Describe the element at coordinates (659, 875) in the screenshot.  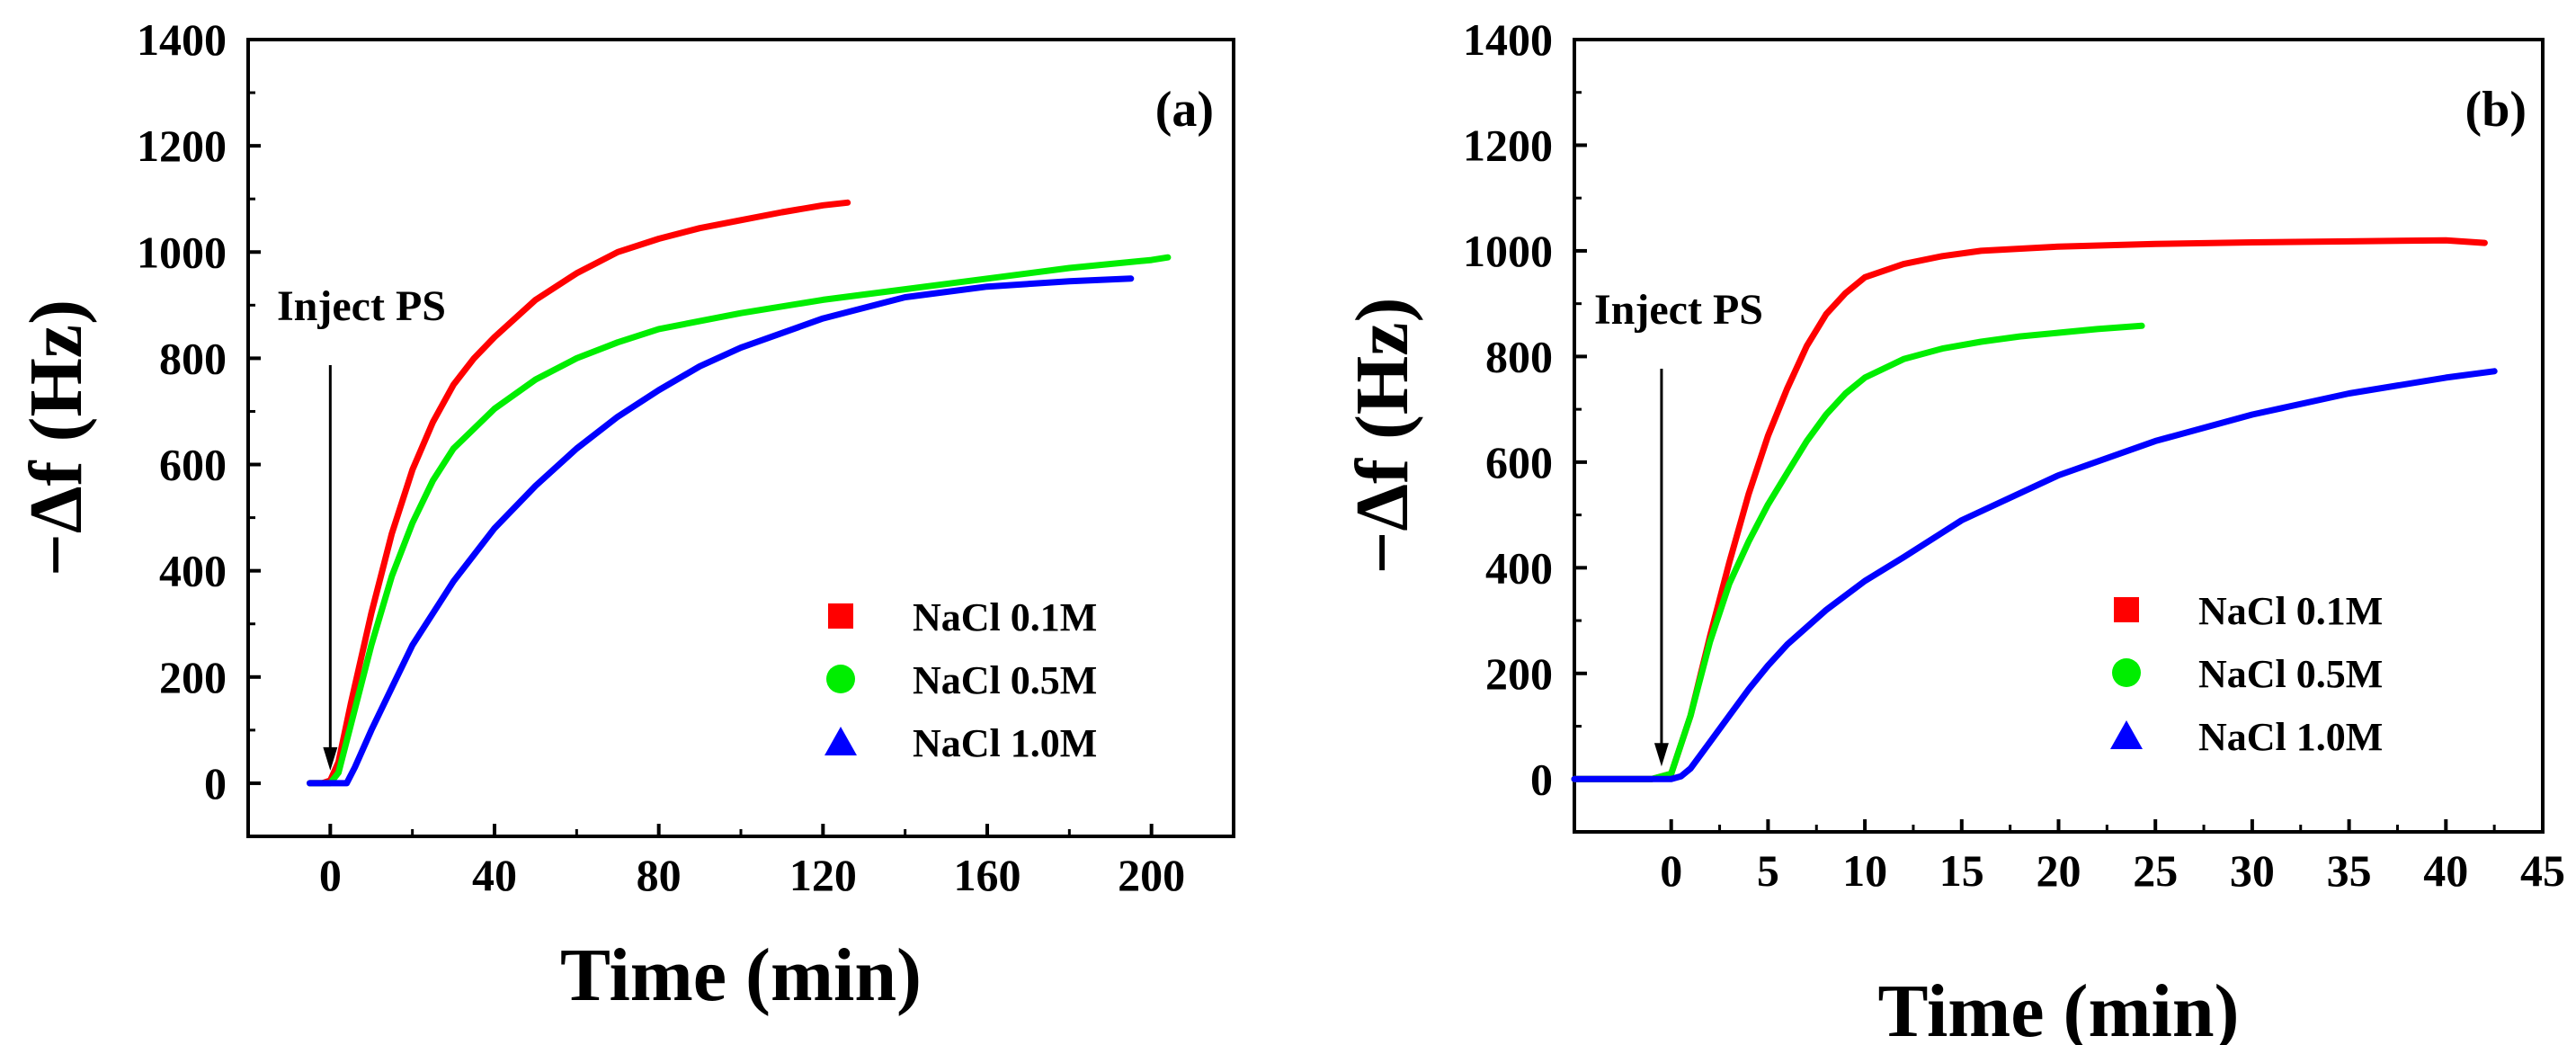
I see `x-tick-label: 80` at that location.